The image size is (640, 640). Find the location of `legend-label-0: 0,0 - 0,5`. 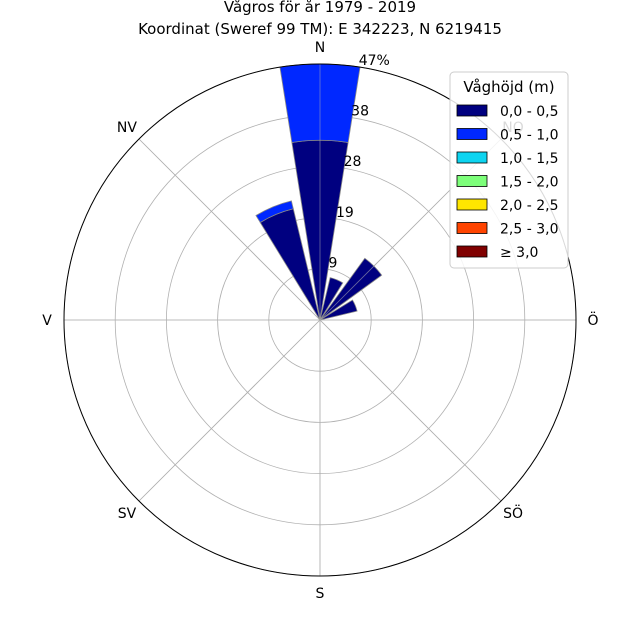

legend-label-0: 0,0 - 0,5 is located at coordinates (529, 112).